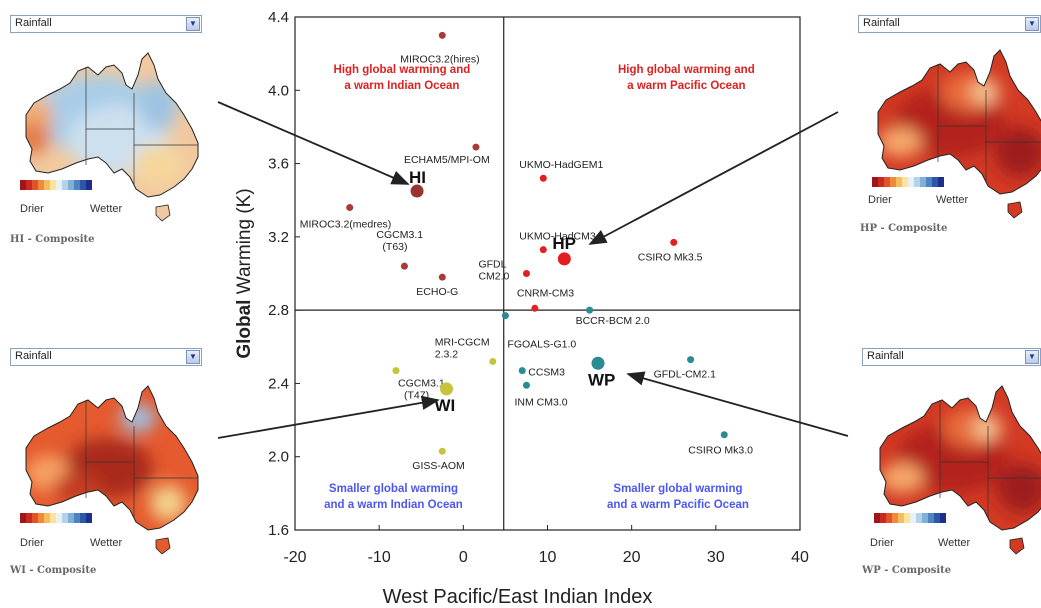 Image resolution: width=1041 pixels, height=608 pixels. Describe the element at coordinates (393, 489) in the screenshot. I see `quadrant-note: Smaller global warming` at that location.